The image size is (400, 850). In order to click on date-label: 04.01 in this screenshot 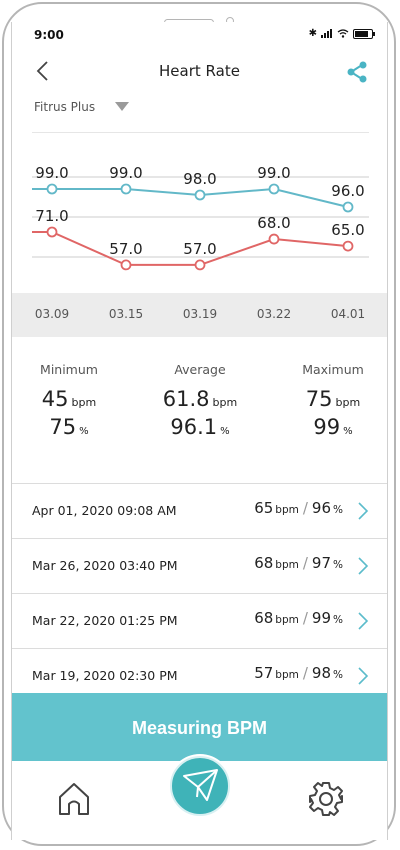, I will do `click(348, 314)`.